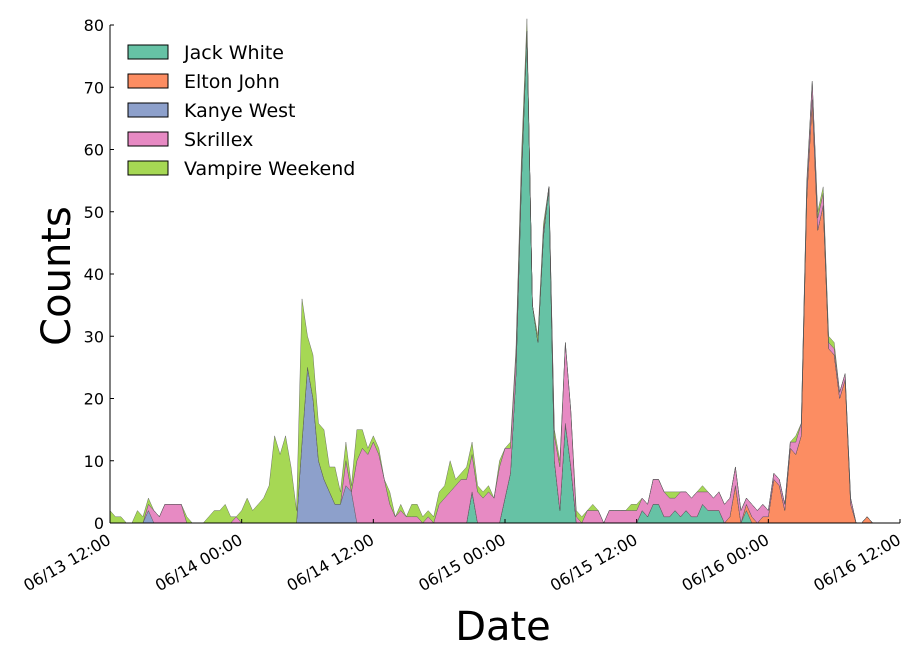 This screenshot has width=917, height=668. Describe the element at coordinates (726, 562) in the screenshot. I see `x-tick-label: 06/16 00:00` at that location.